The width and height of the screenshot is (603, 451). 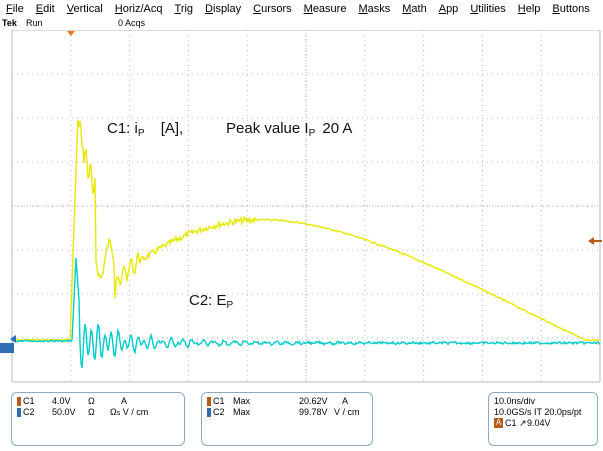 What do you see at coordinates (29, 401) in the screenshot?
I see `channel-name: C1` at bounding box center [29, 401].